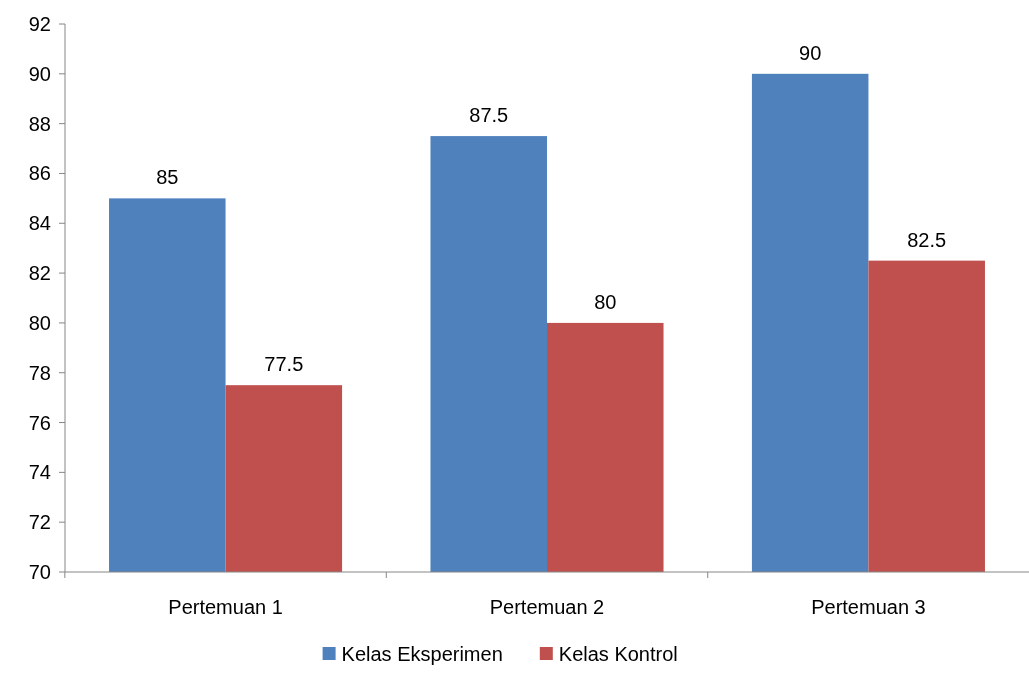  What do you see at coordinates (605, 301) in the screenshot?
I see `data-label: 80` at bounding box center [605, 301].